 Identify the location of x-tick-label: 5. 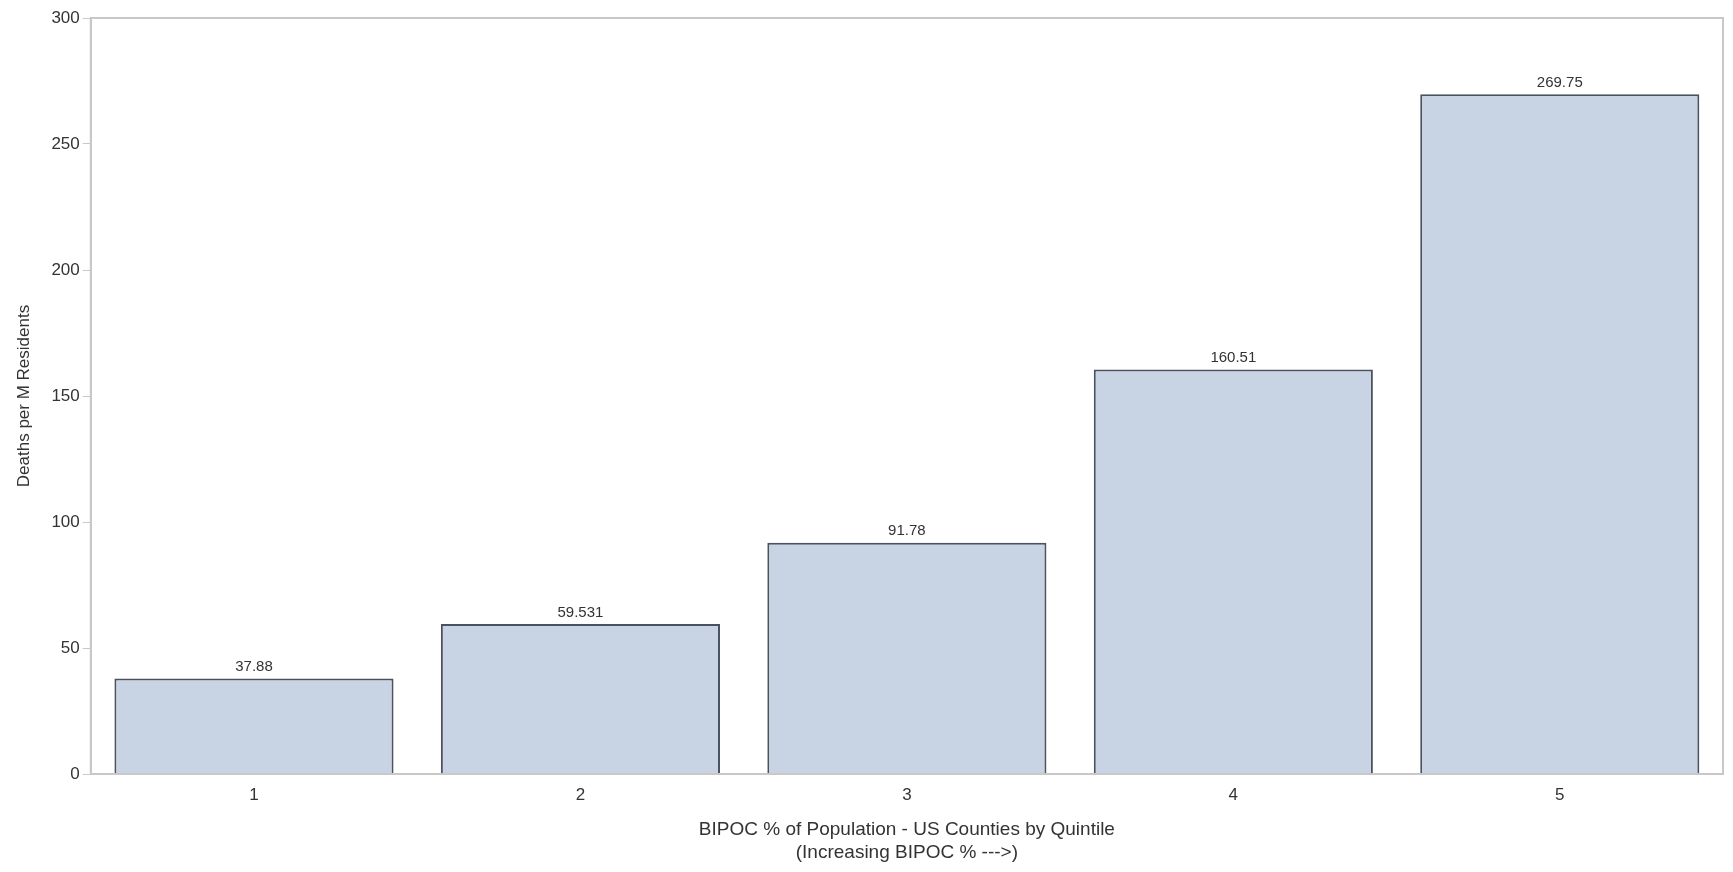
(1560, 794).